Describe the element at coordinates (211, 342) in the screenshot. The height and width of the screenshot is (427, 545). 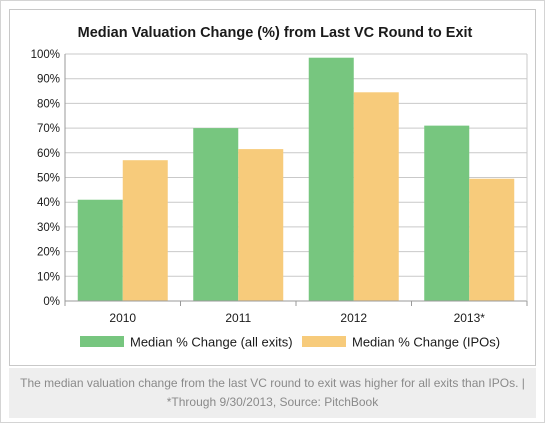
I see `legend-label-all-exits: Median % Change (all exits)` at that location.